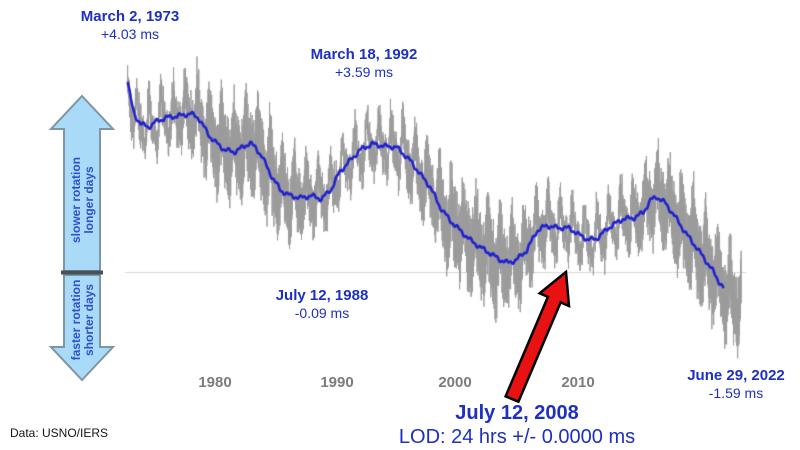  I want to click on annotation-1992-value: +3.59 ms, so click(364, 72).